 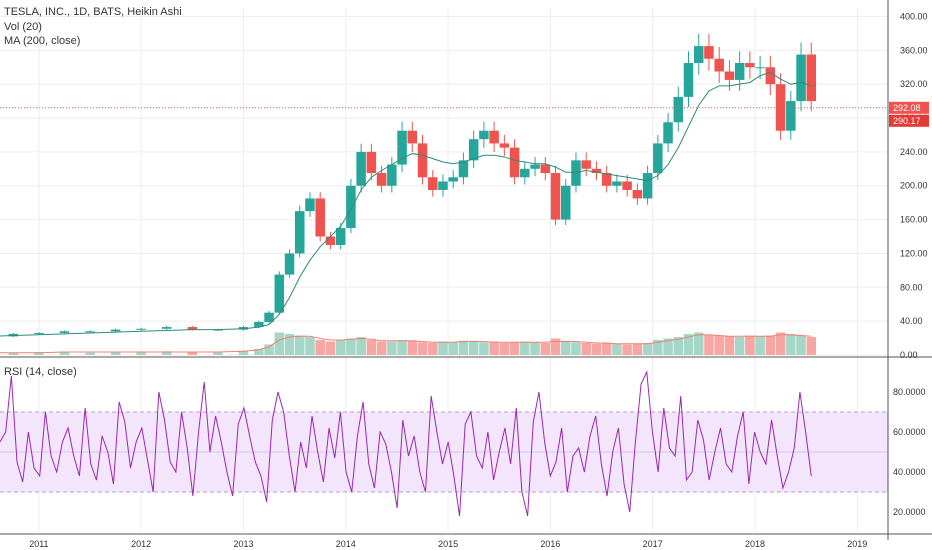 I want to click on legend-rsi: RSI (14, close), so click(x=40, y=372).